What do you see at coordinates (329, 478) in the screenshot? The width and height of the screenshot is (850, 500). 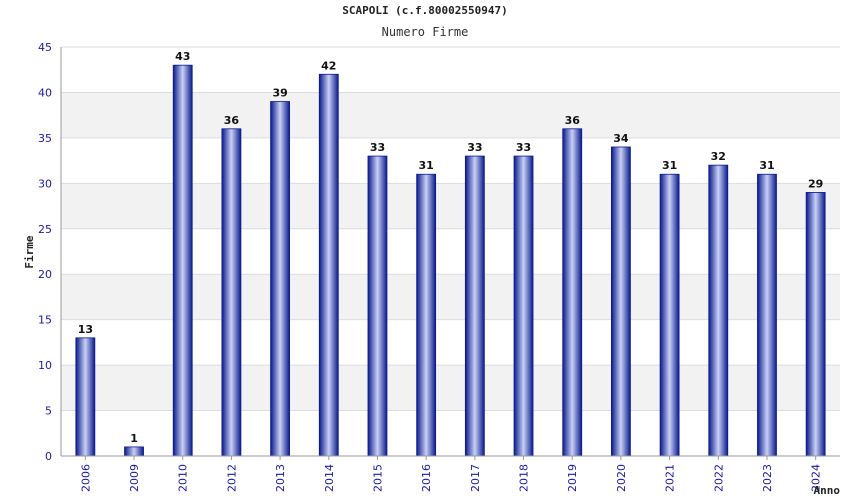 I see `x-tick-label: 2014` at bounding box center [329, 478].